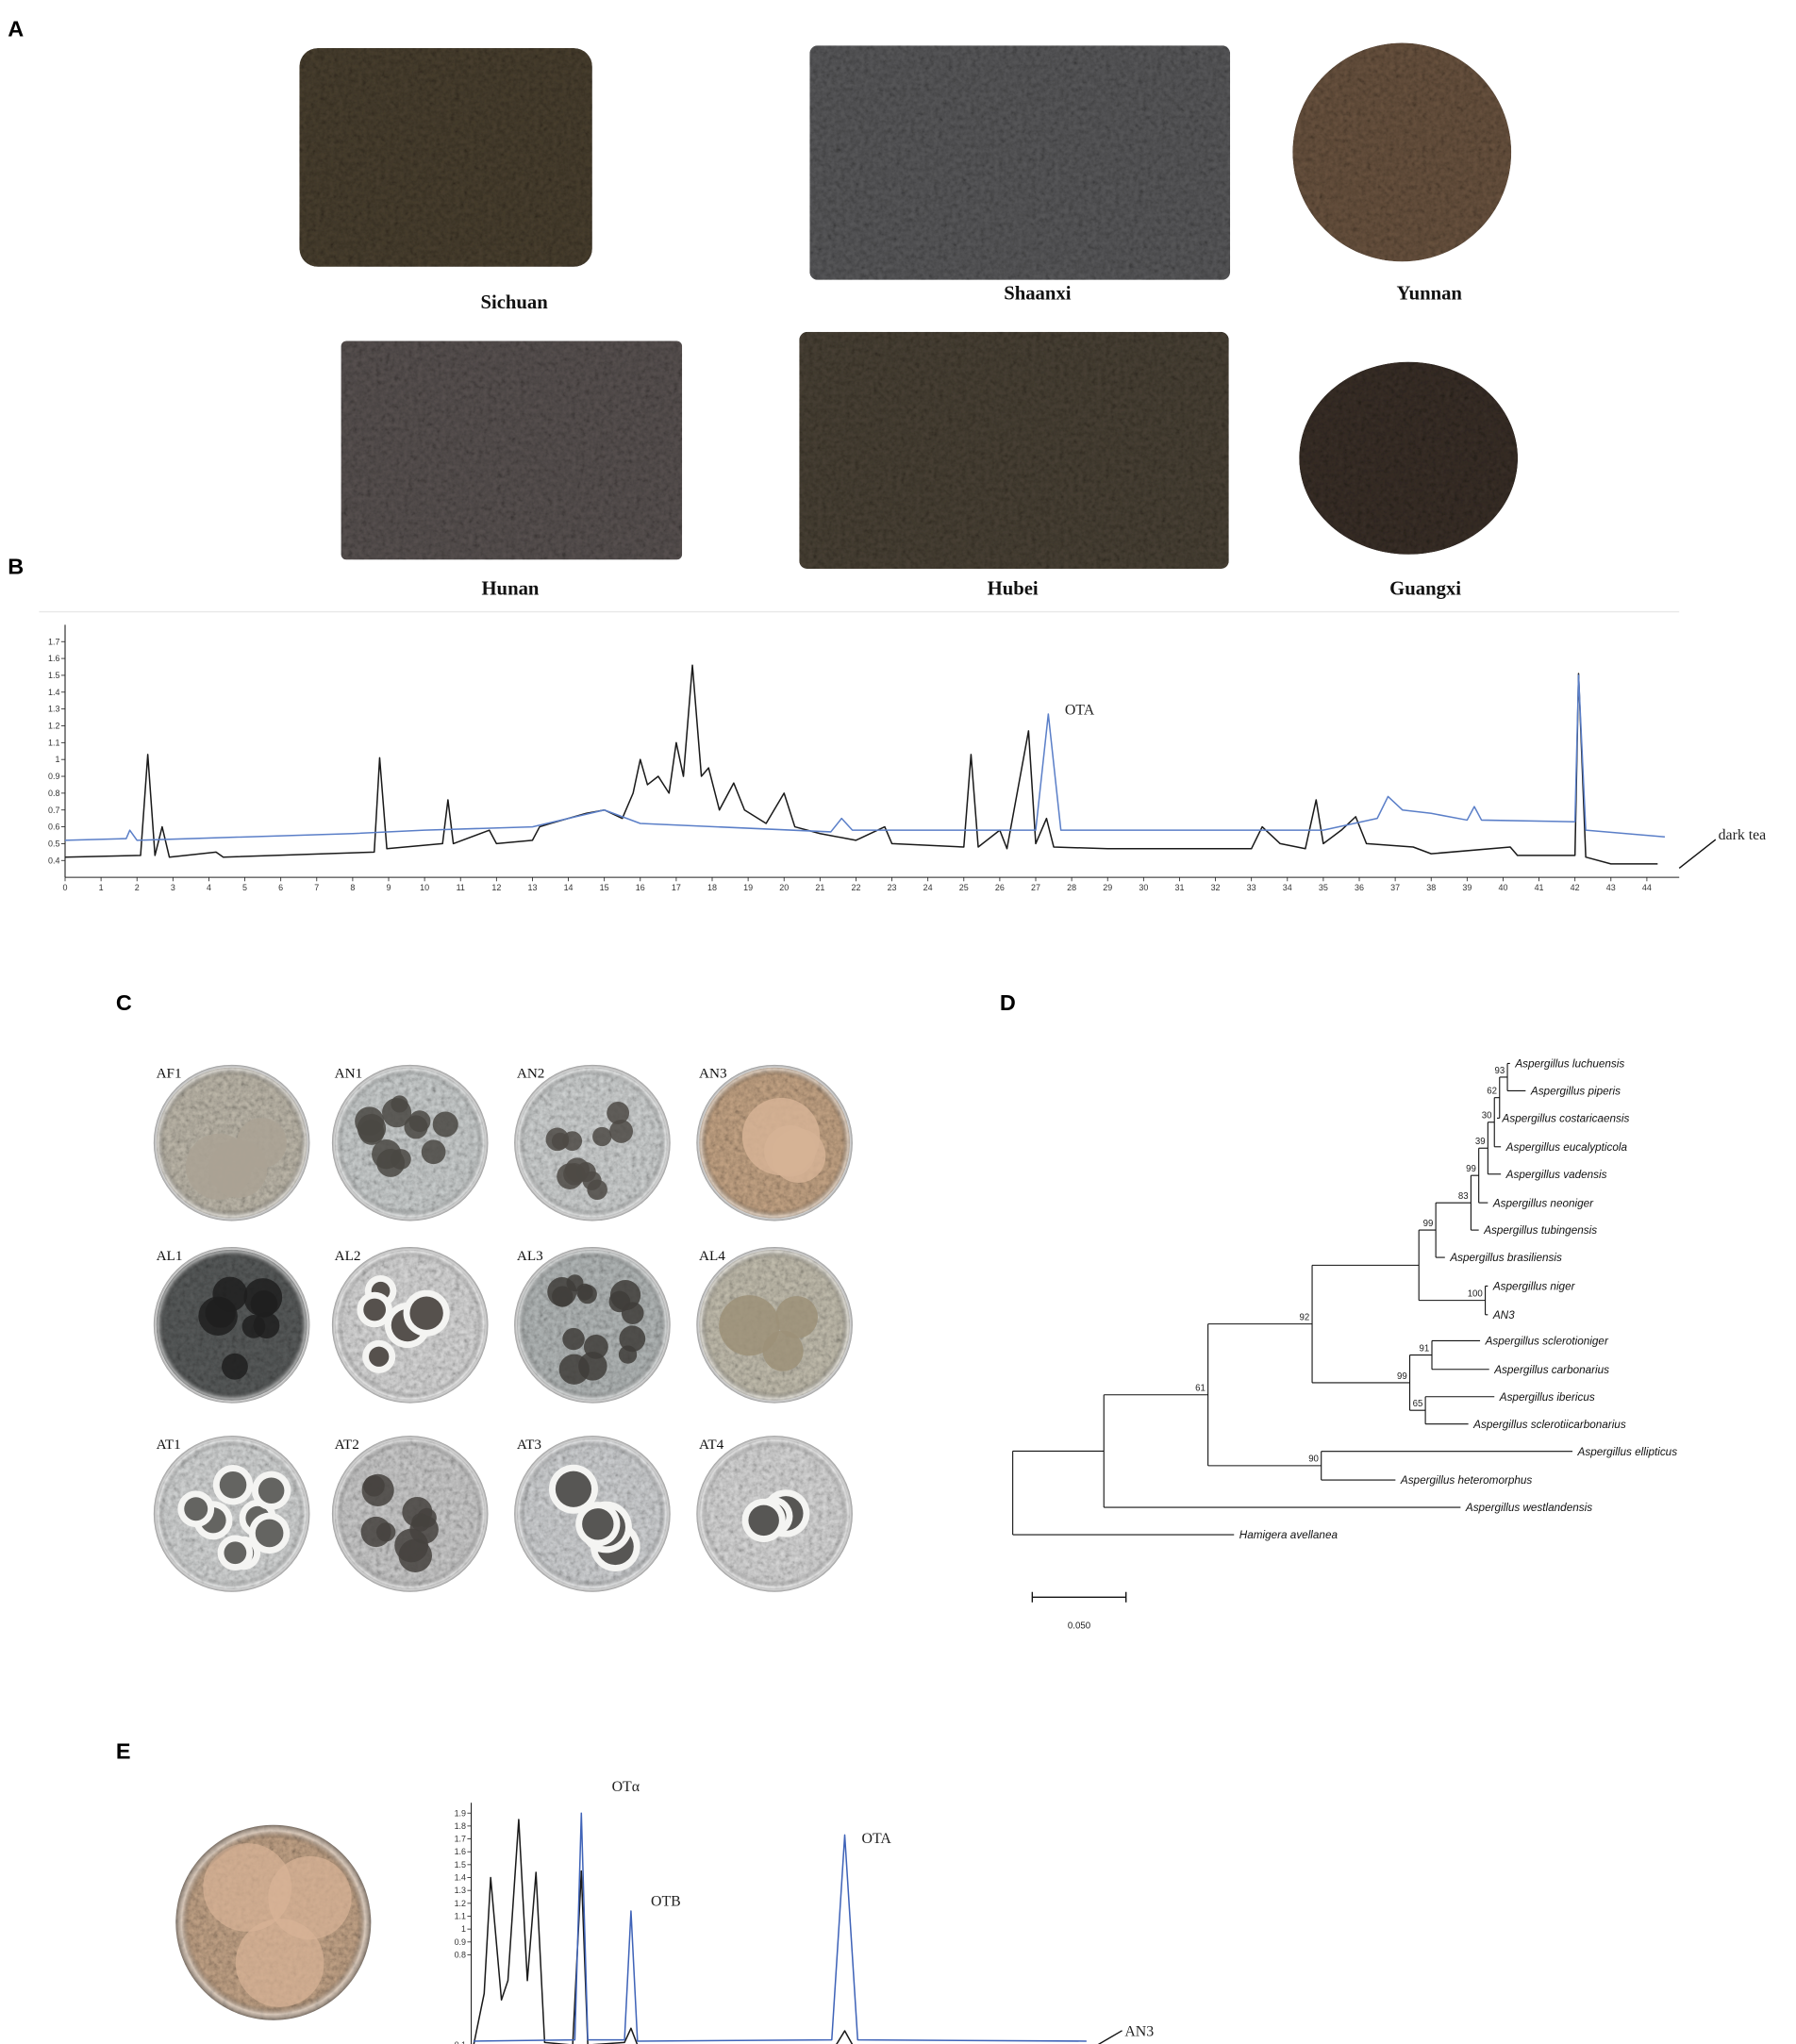  I want to click on x-tick-label: 16, so click(640, 888).